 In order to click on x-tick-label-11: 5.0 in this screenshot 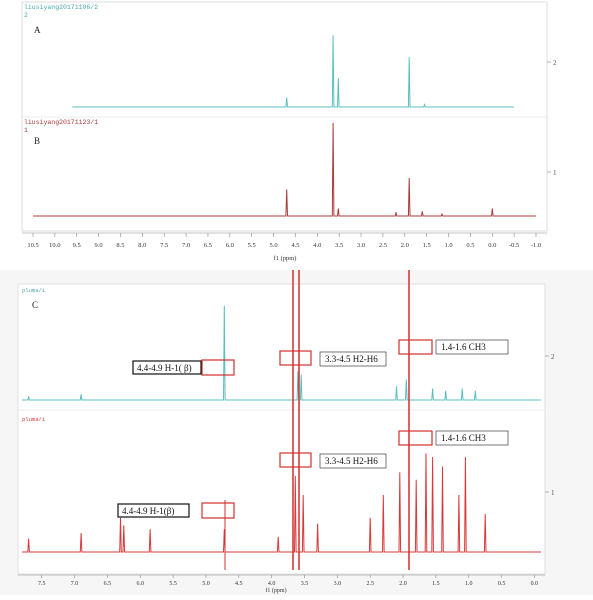, I will do `click(274, 245)`.